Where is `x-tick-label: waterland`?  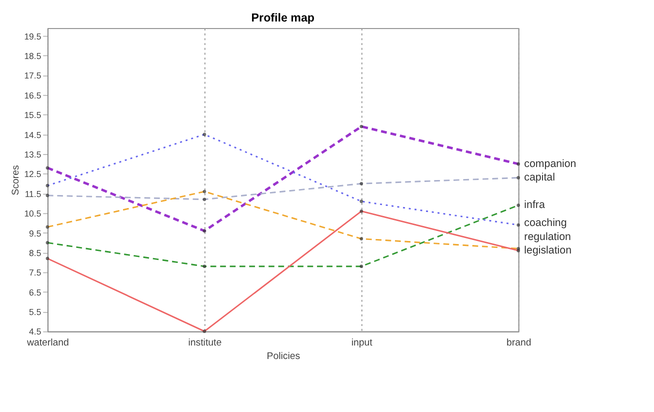
x-tick-label: waterland is located at coordinates (47, 342).